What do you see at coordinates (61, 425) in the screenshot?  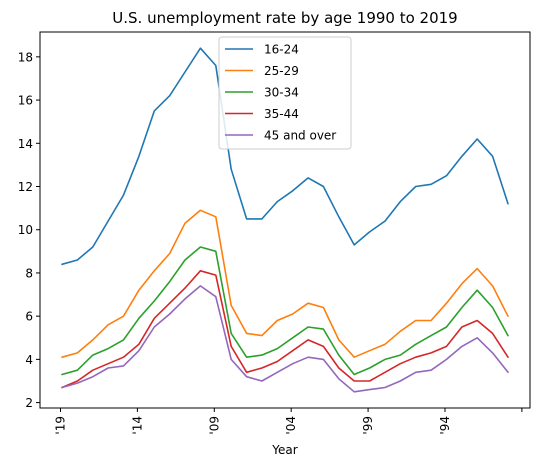 I see `x-tick-label: '19` at bounding box center [61, 425].